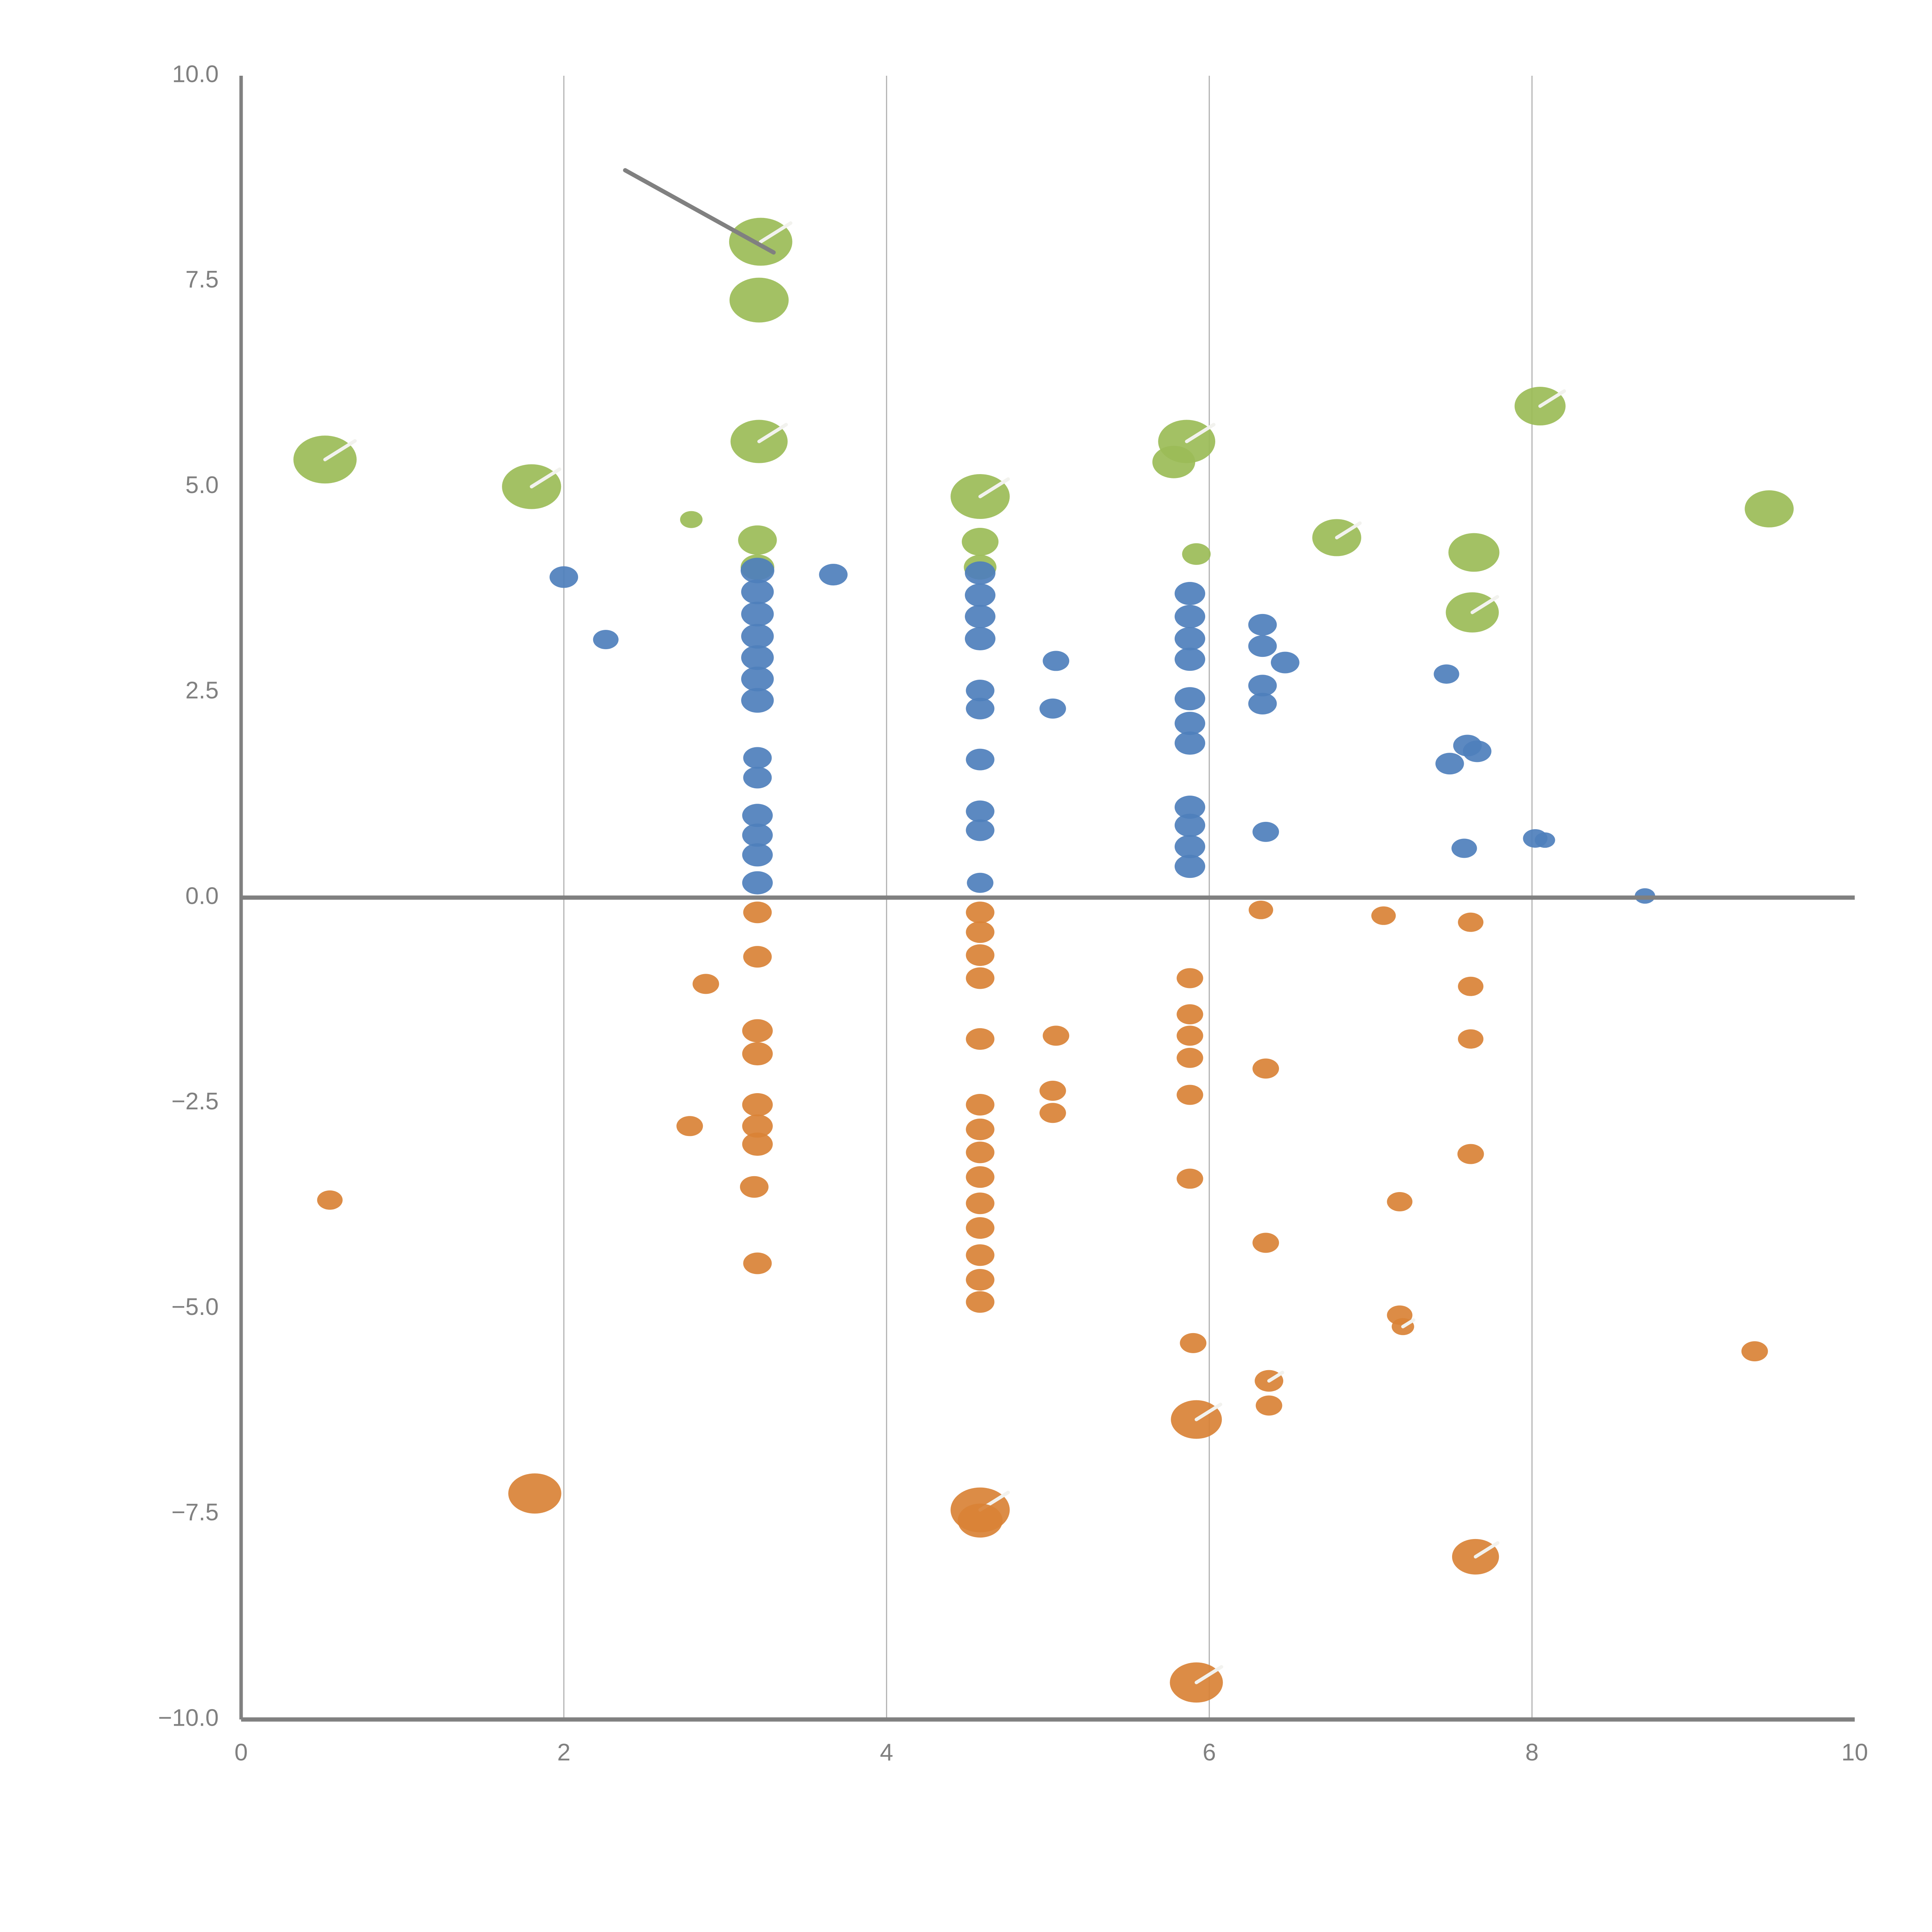 This screenshot has height=1932, width=1932. I want to click on y-axis-tick-label: −7.5, so click(196, 1512).